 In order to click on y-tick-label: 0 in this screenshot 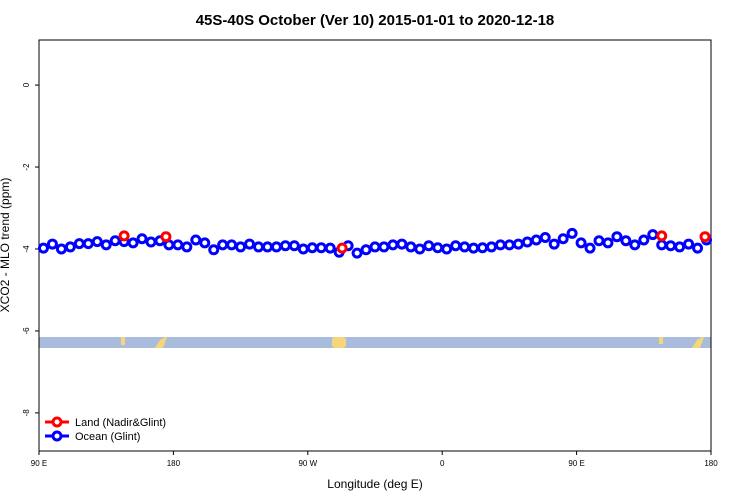, I will do `click(26, 84)`.